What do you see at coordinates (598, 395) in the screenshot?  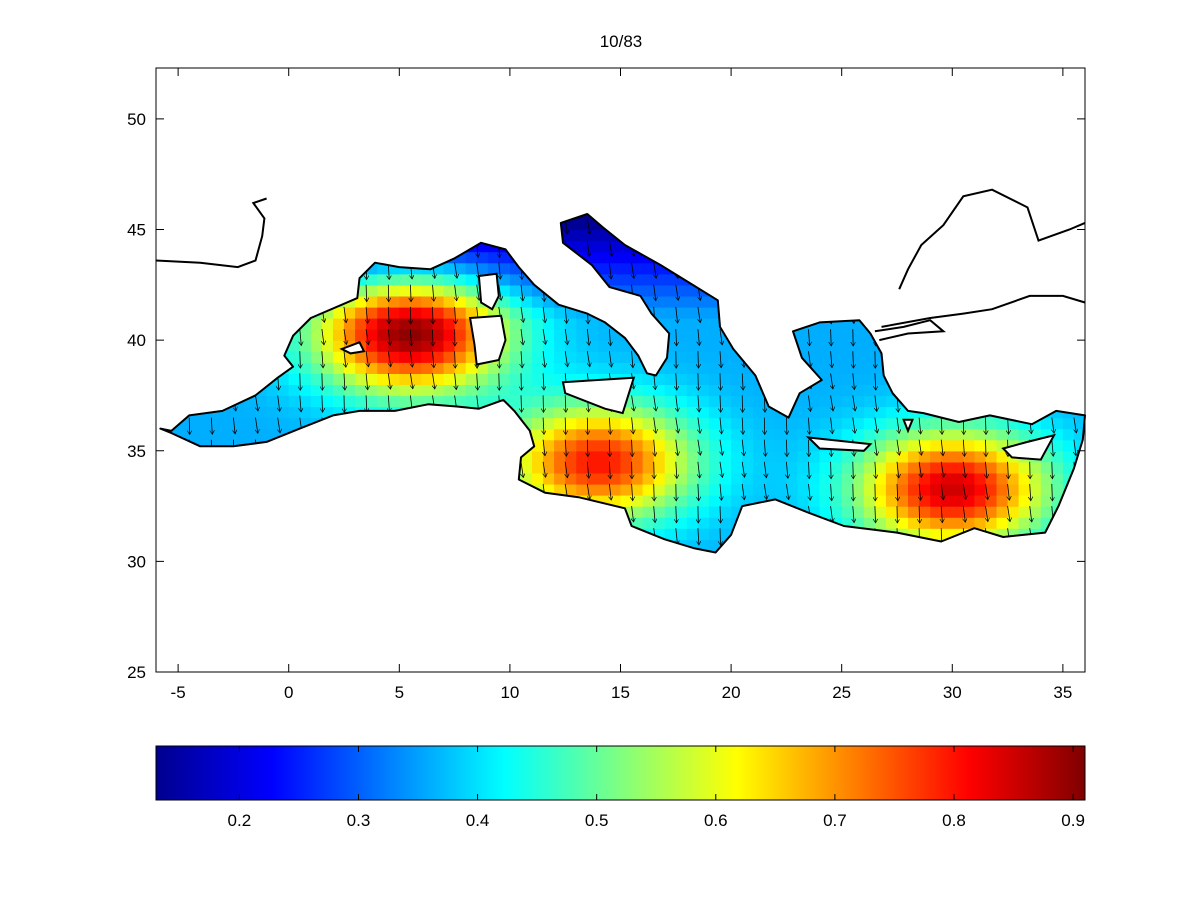 I see `island-sicily` at bounding box center [598, 395].